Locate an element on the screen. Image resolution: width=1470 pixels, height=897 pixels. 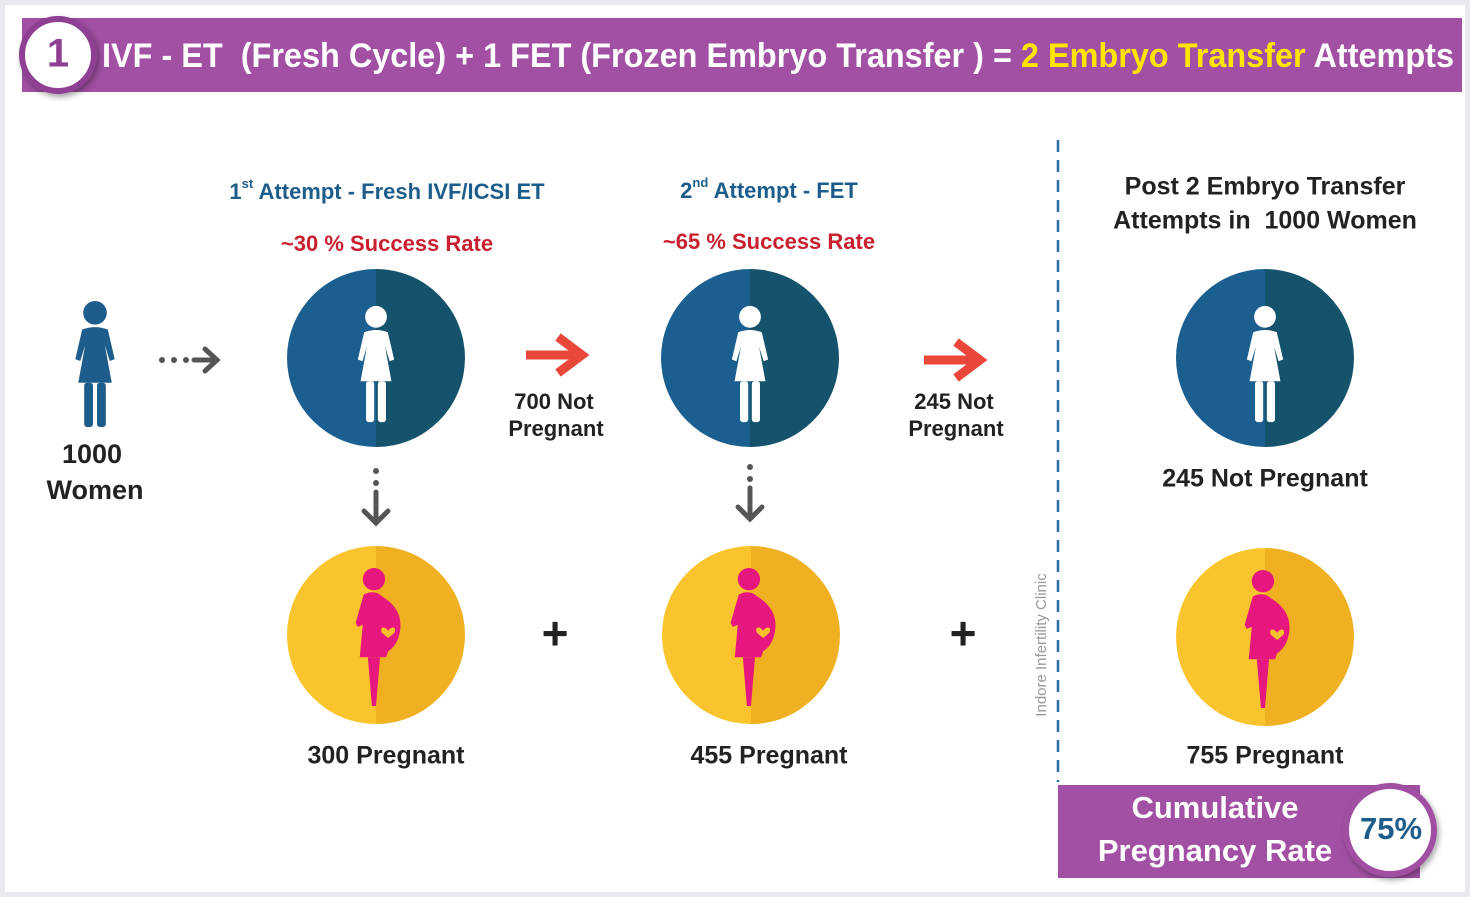
rate: 75% is located at coordinates (1391, 828).